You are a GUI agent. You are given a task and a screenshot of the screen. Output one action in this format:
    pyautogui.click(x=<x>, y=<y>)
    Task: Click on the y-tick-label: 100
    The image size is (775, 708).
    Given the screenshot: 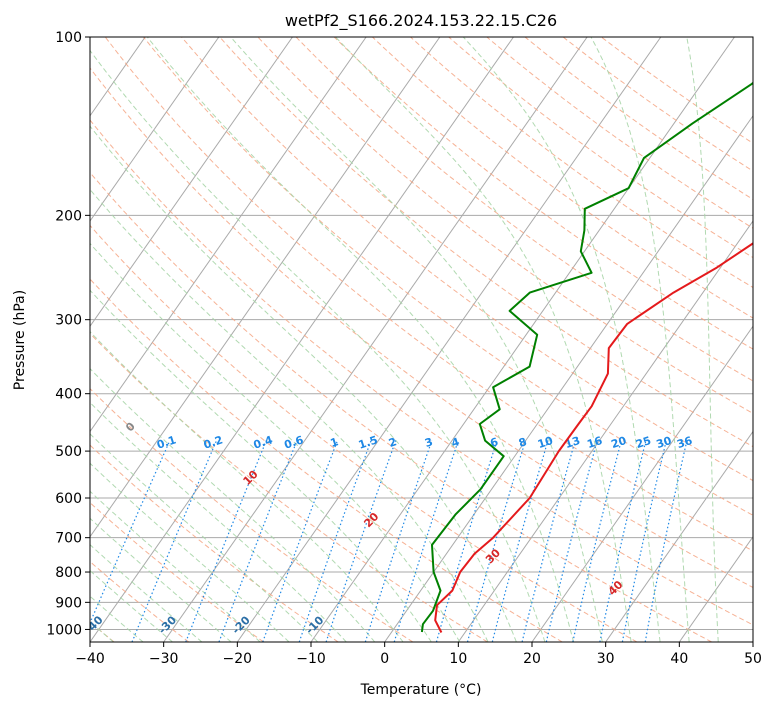 What is the action you would take?
    pyautogui.click(x=68, y=38)
    